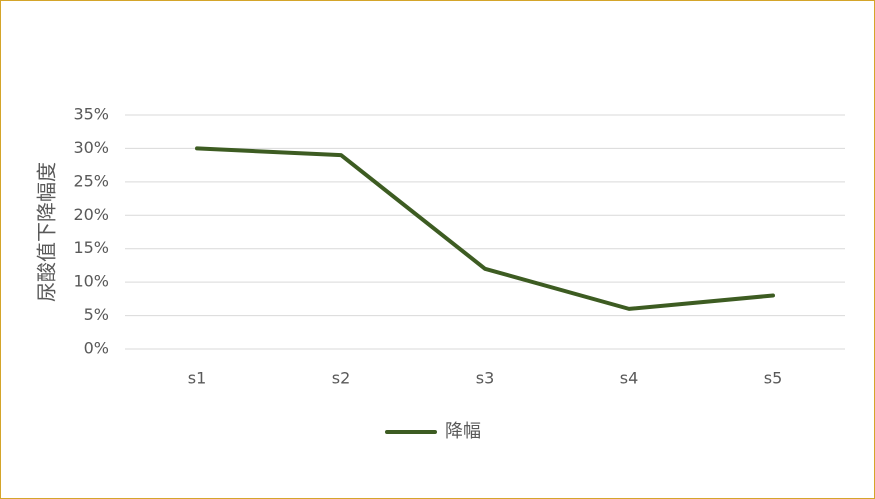  What do you see at coordinates (773, 378) in the screenshot?
I see `x-tick-label: s5` at bounding box center [773, 378].